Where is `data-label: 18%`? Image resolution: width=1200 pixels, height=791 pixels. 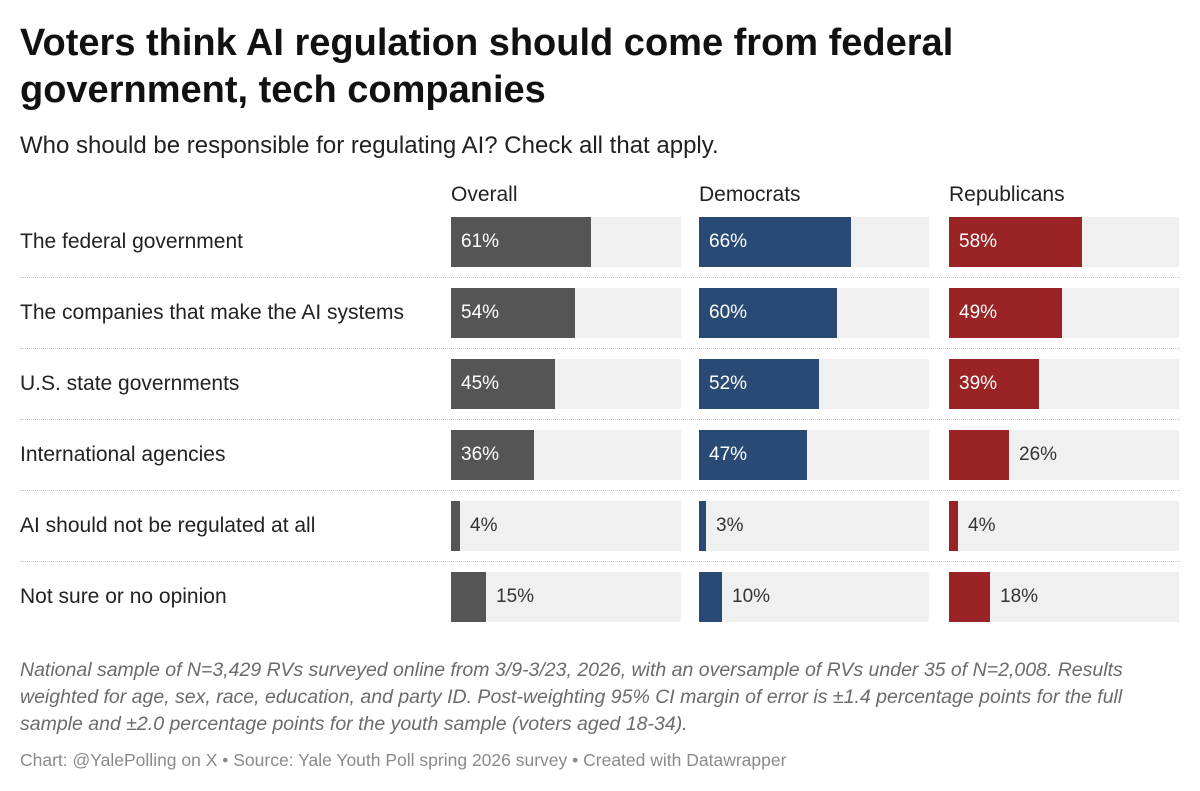 data-label: 18% is located at coordinates (1019, 596).